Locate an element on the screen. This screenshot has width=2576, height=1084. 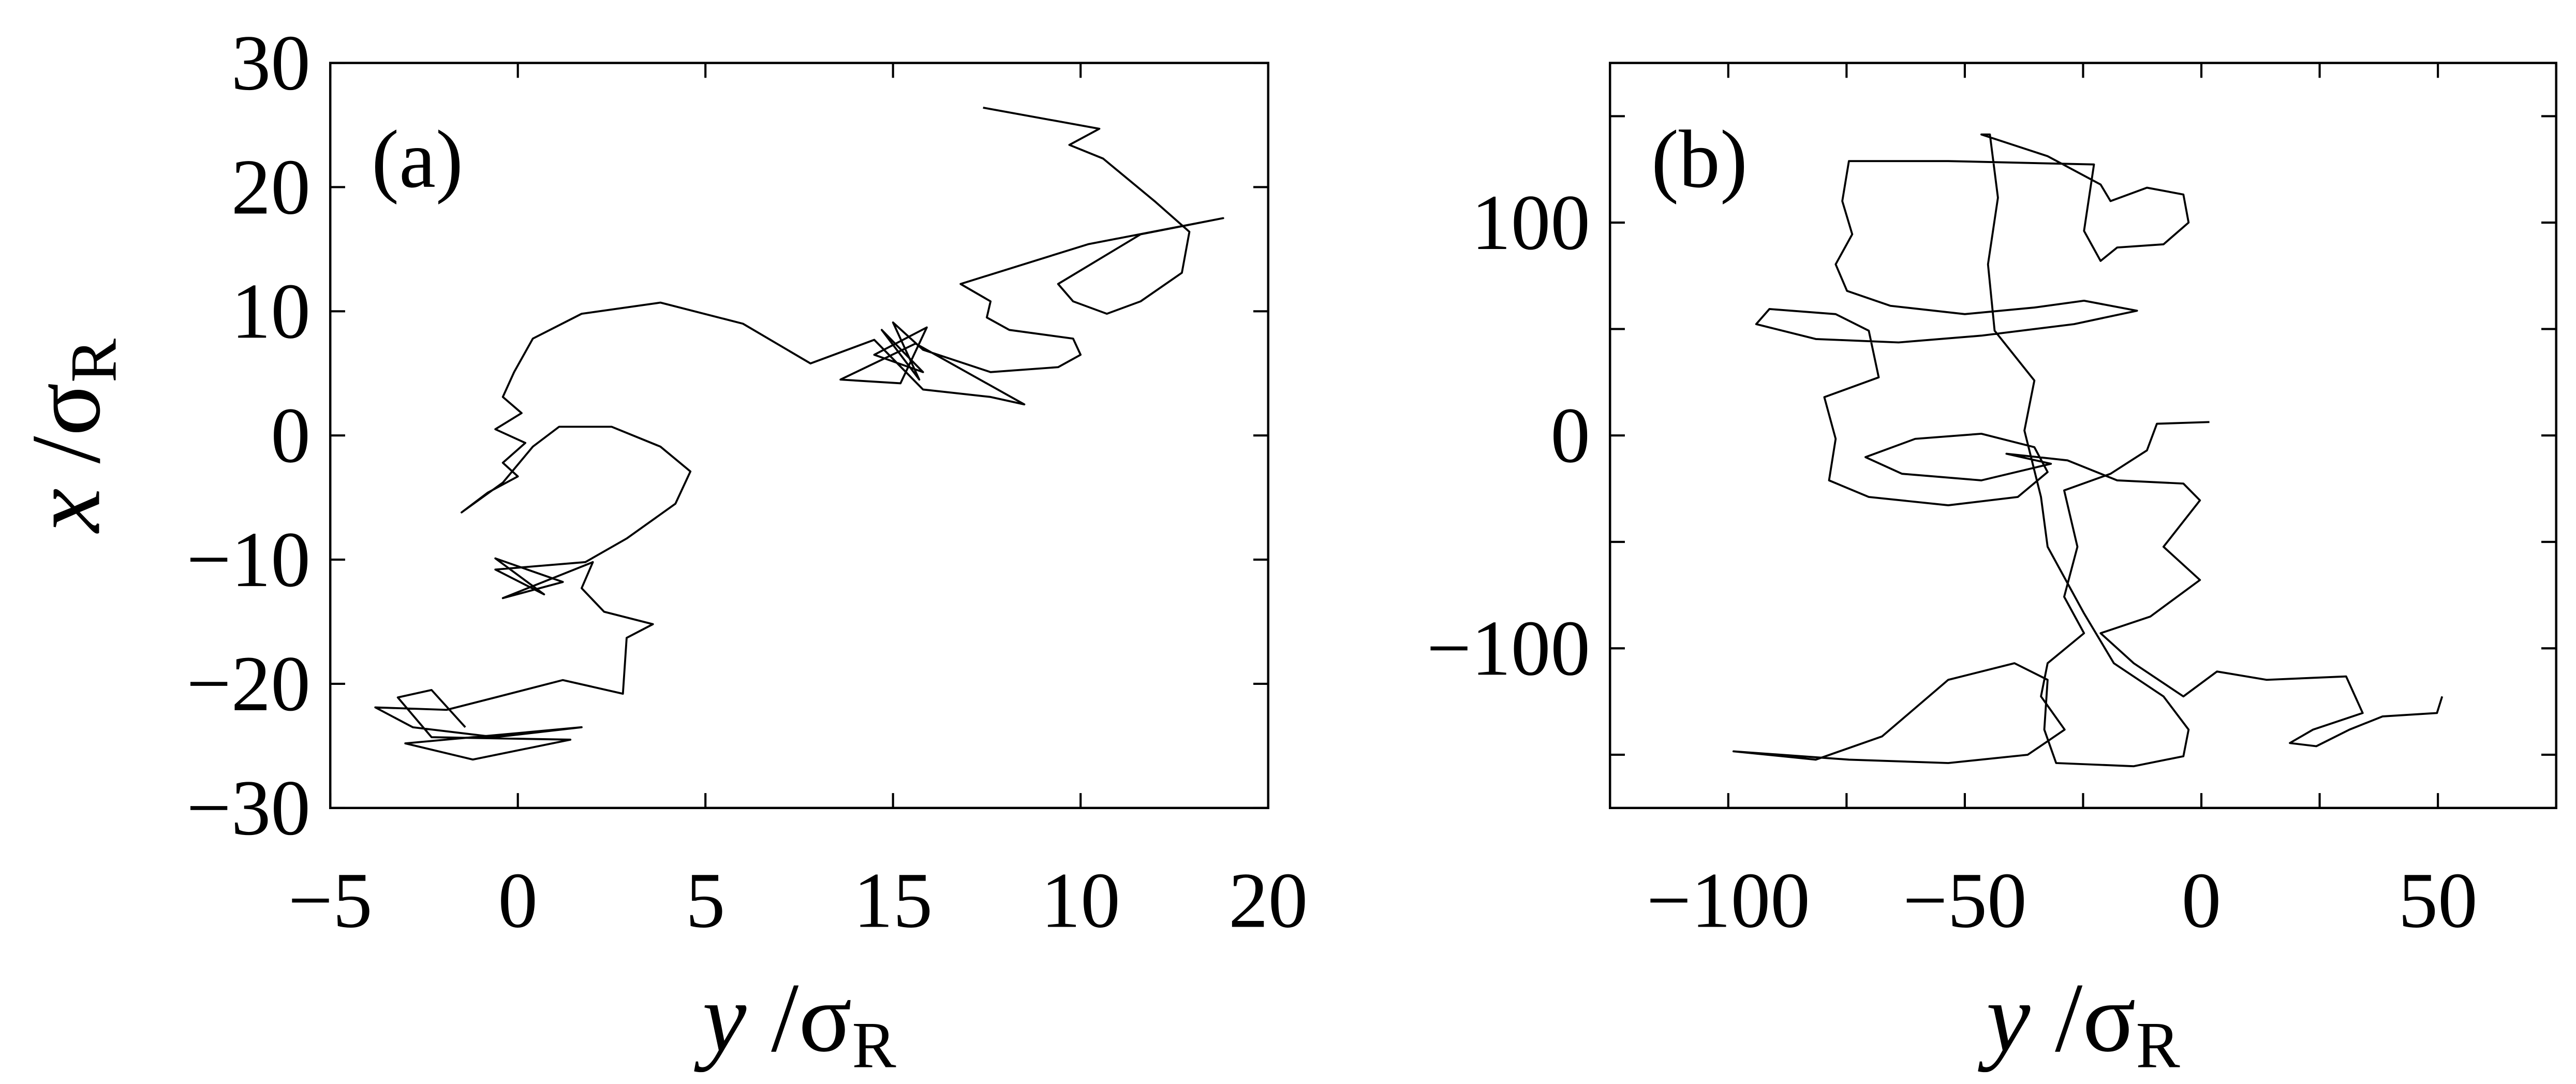
x-tick-label: 10 is located at coordinates (1080, 901).